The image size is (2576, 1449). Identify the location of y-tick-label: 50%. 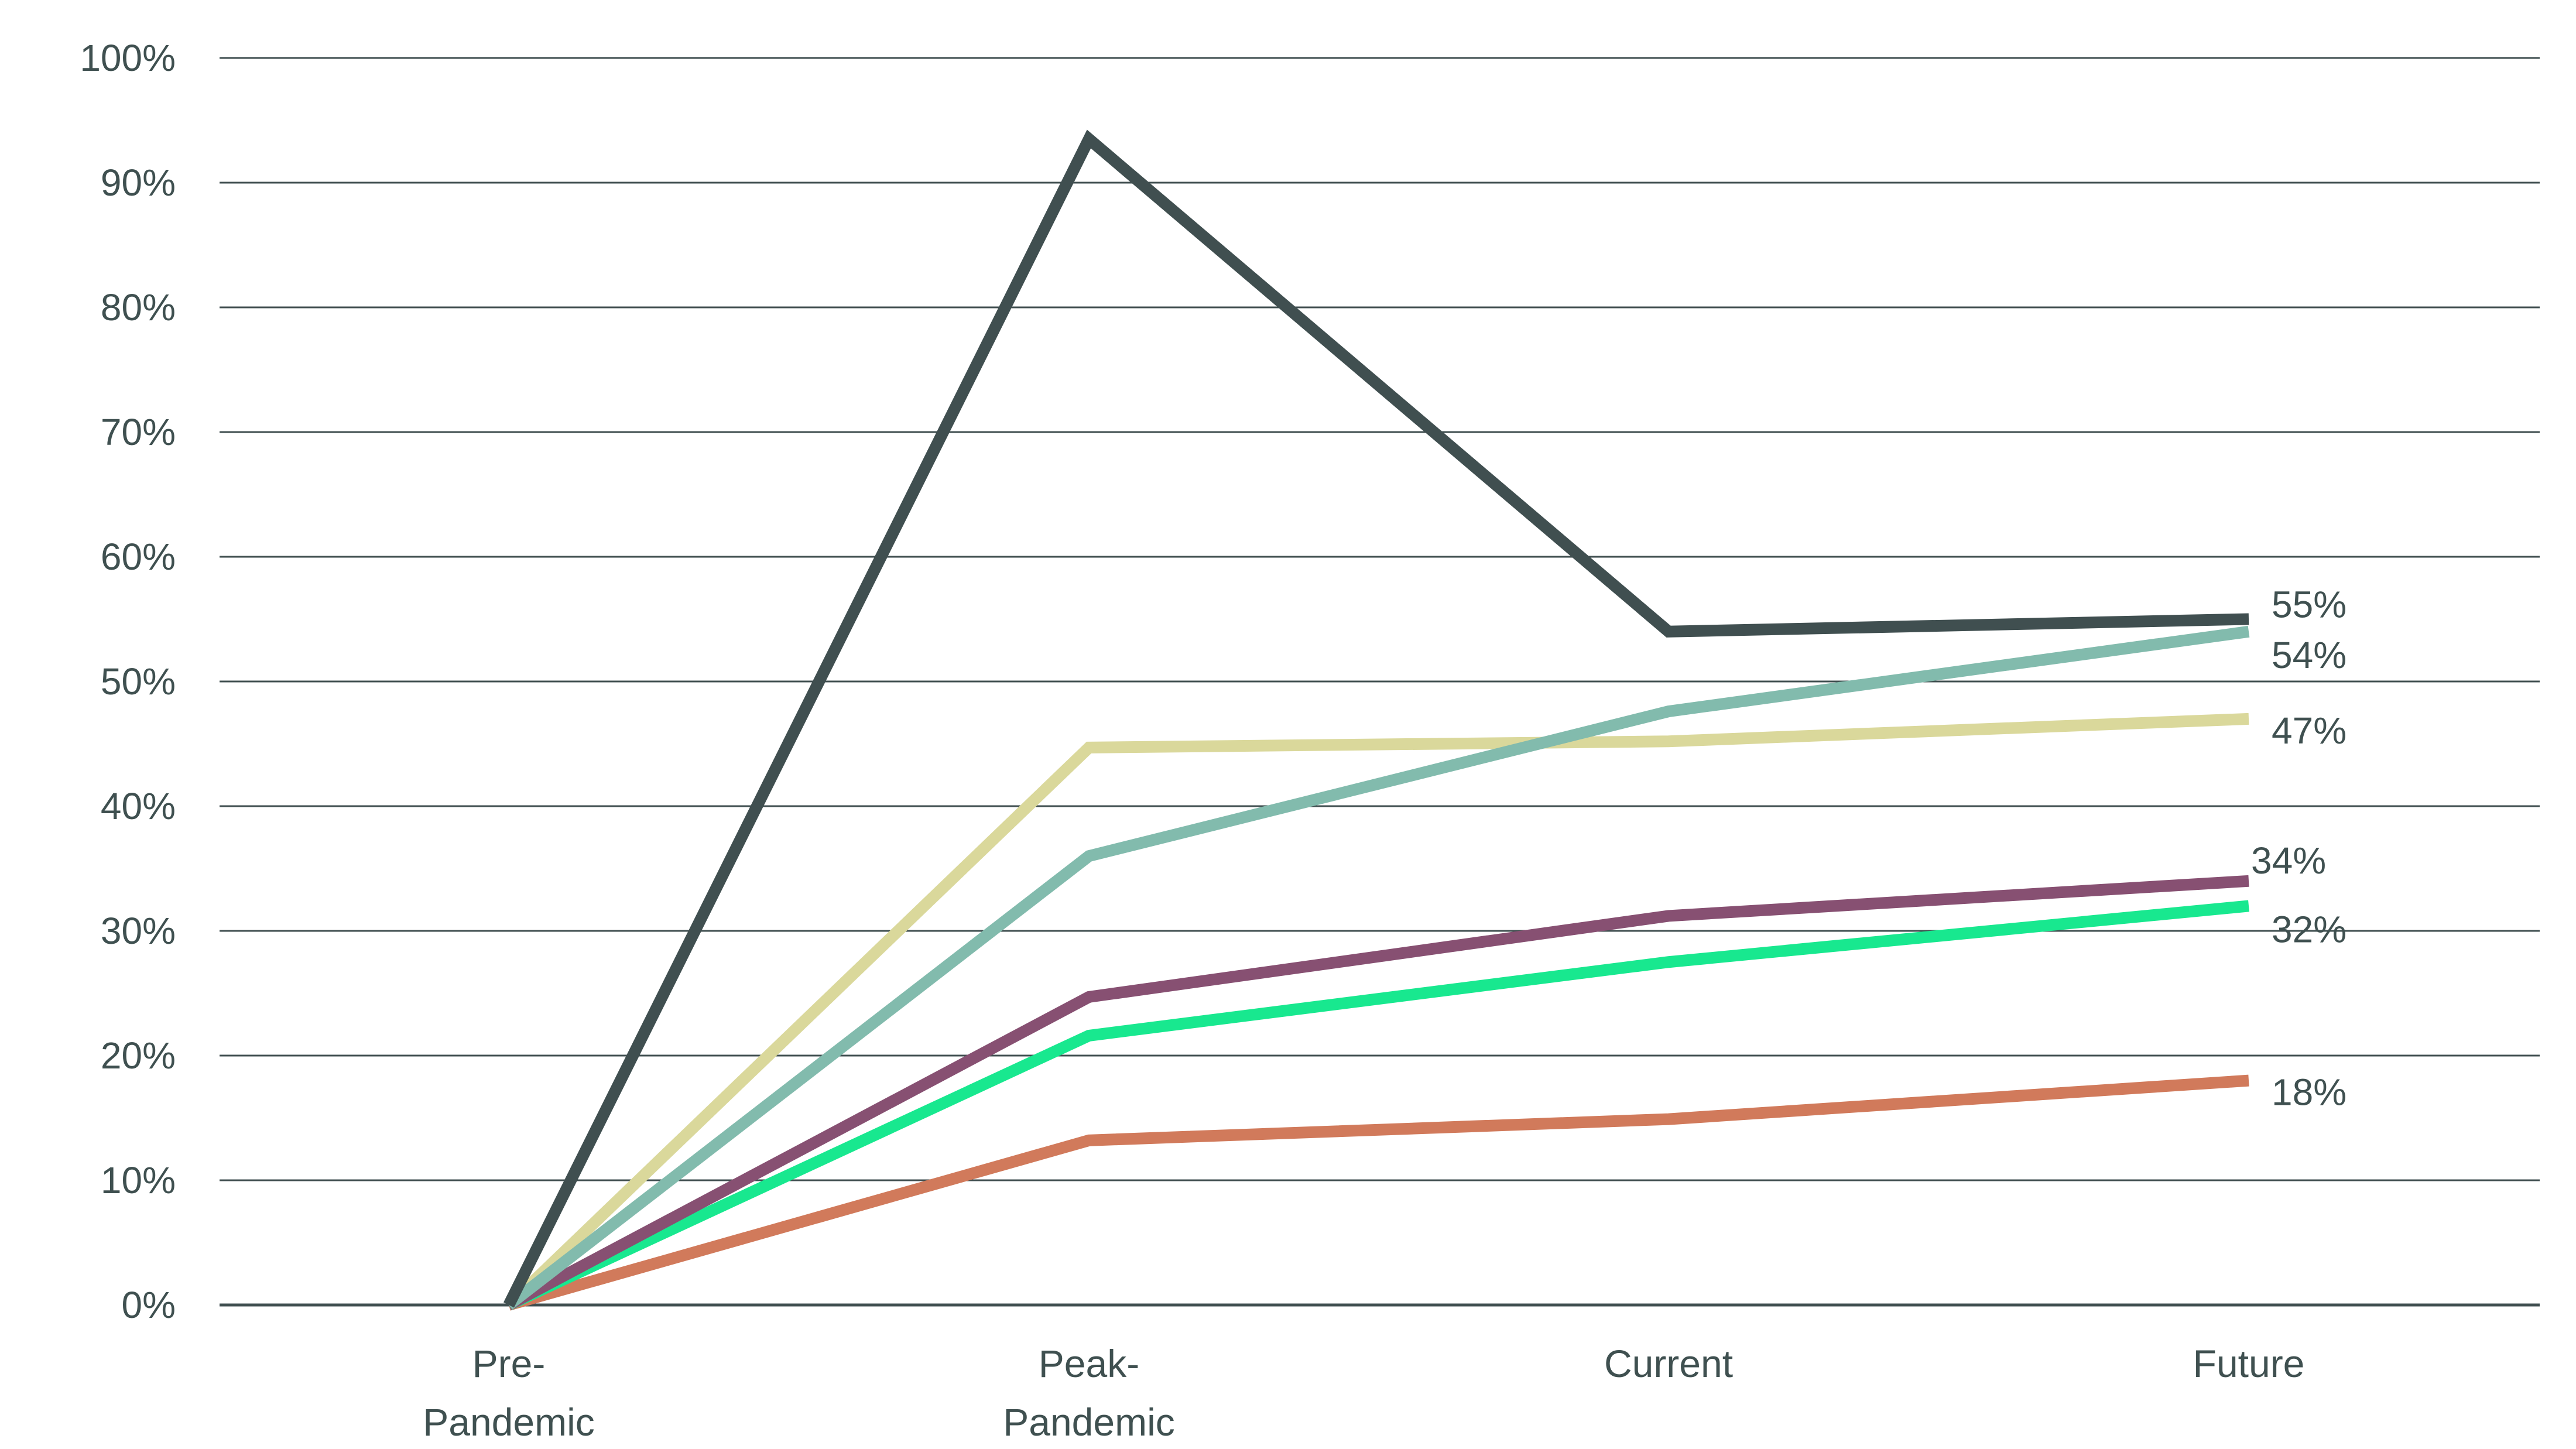
(138, 681).